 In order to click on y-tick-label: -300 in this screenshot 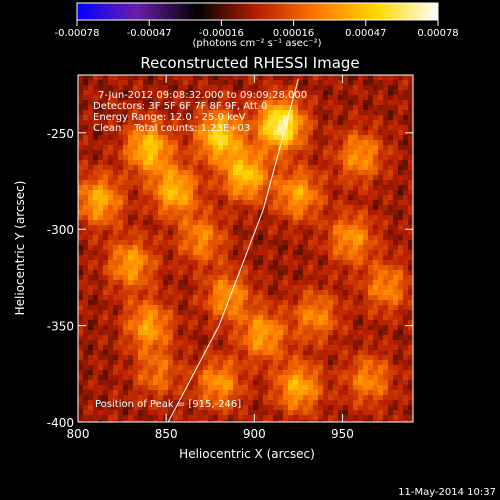, I will do `click(60, 230)`.